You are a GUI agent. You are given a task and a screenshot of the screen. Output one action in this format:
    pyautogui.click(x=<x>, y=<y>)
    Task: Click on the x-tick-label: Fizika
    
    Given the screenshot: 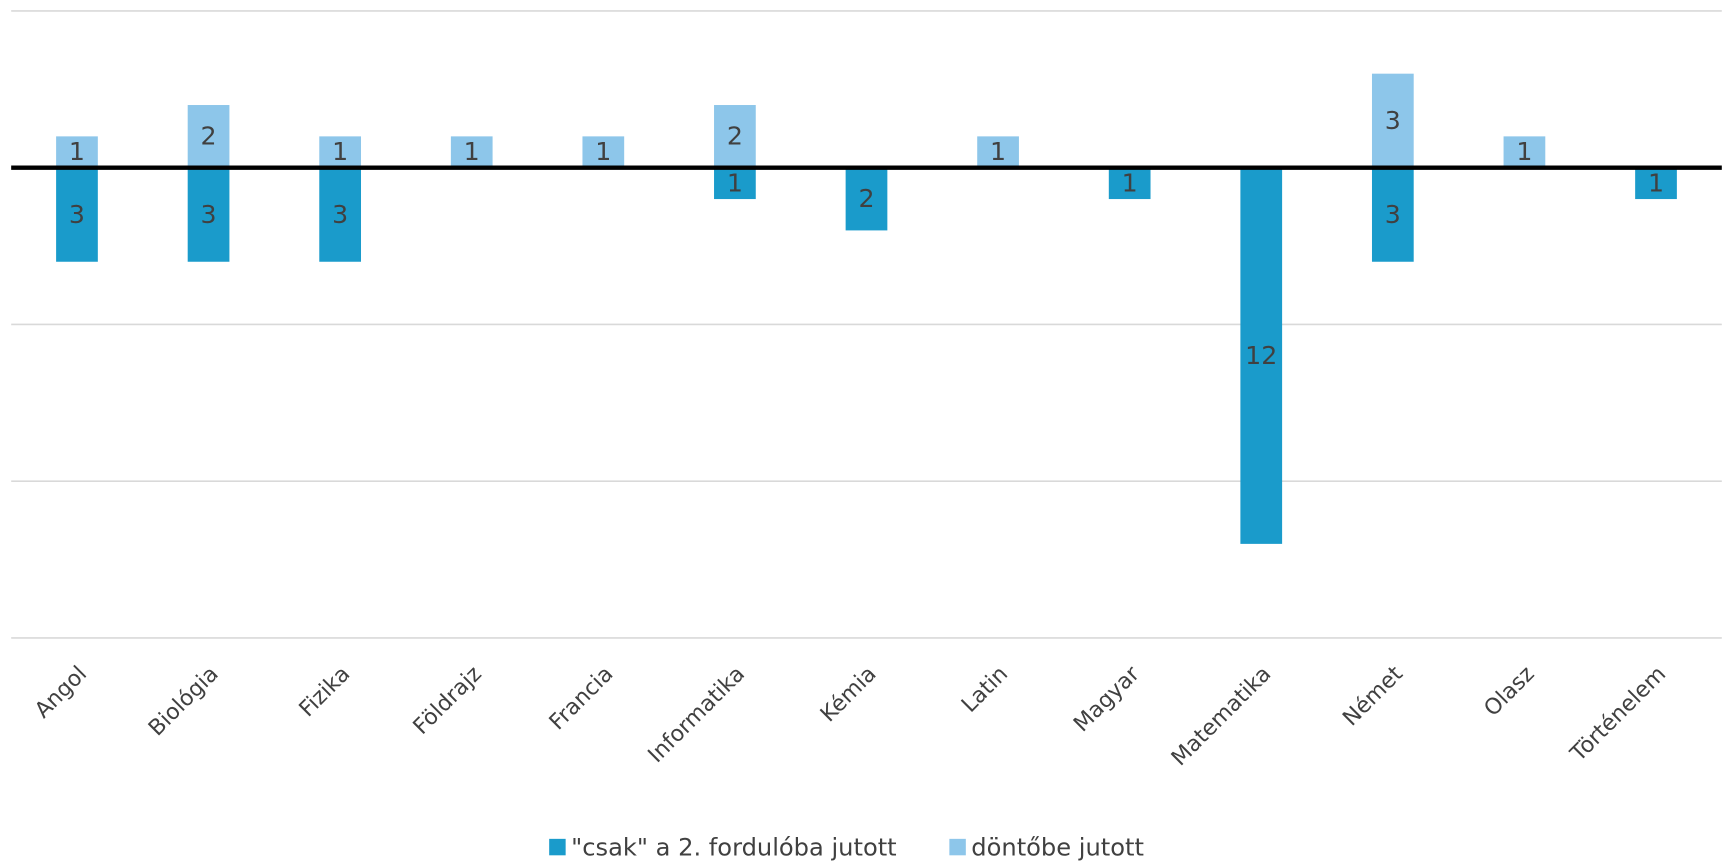 What is the action you would take?
    pyautogui.click(x=325, y=692)
    